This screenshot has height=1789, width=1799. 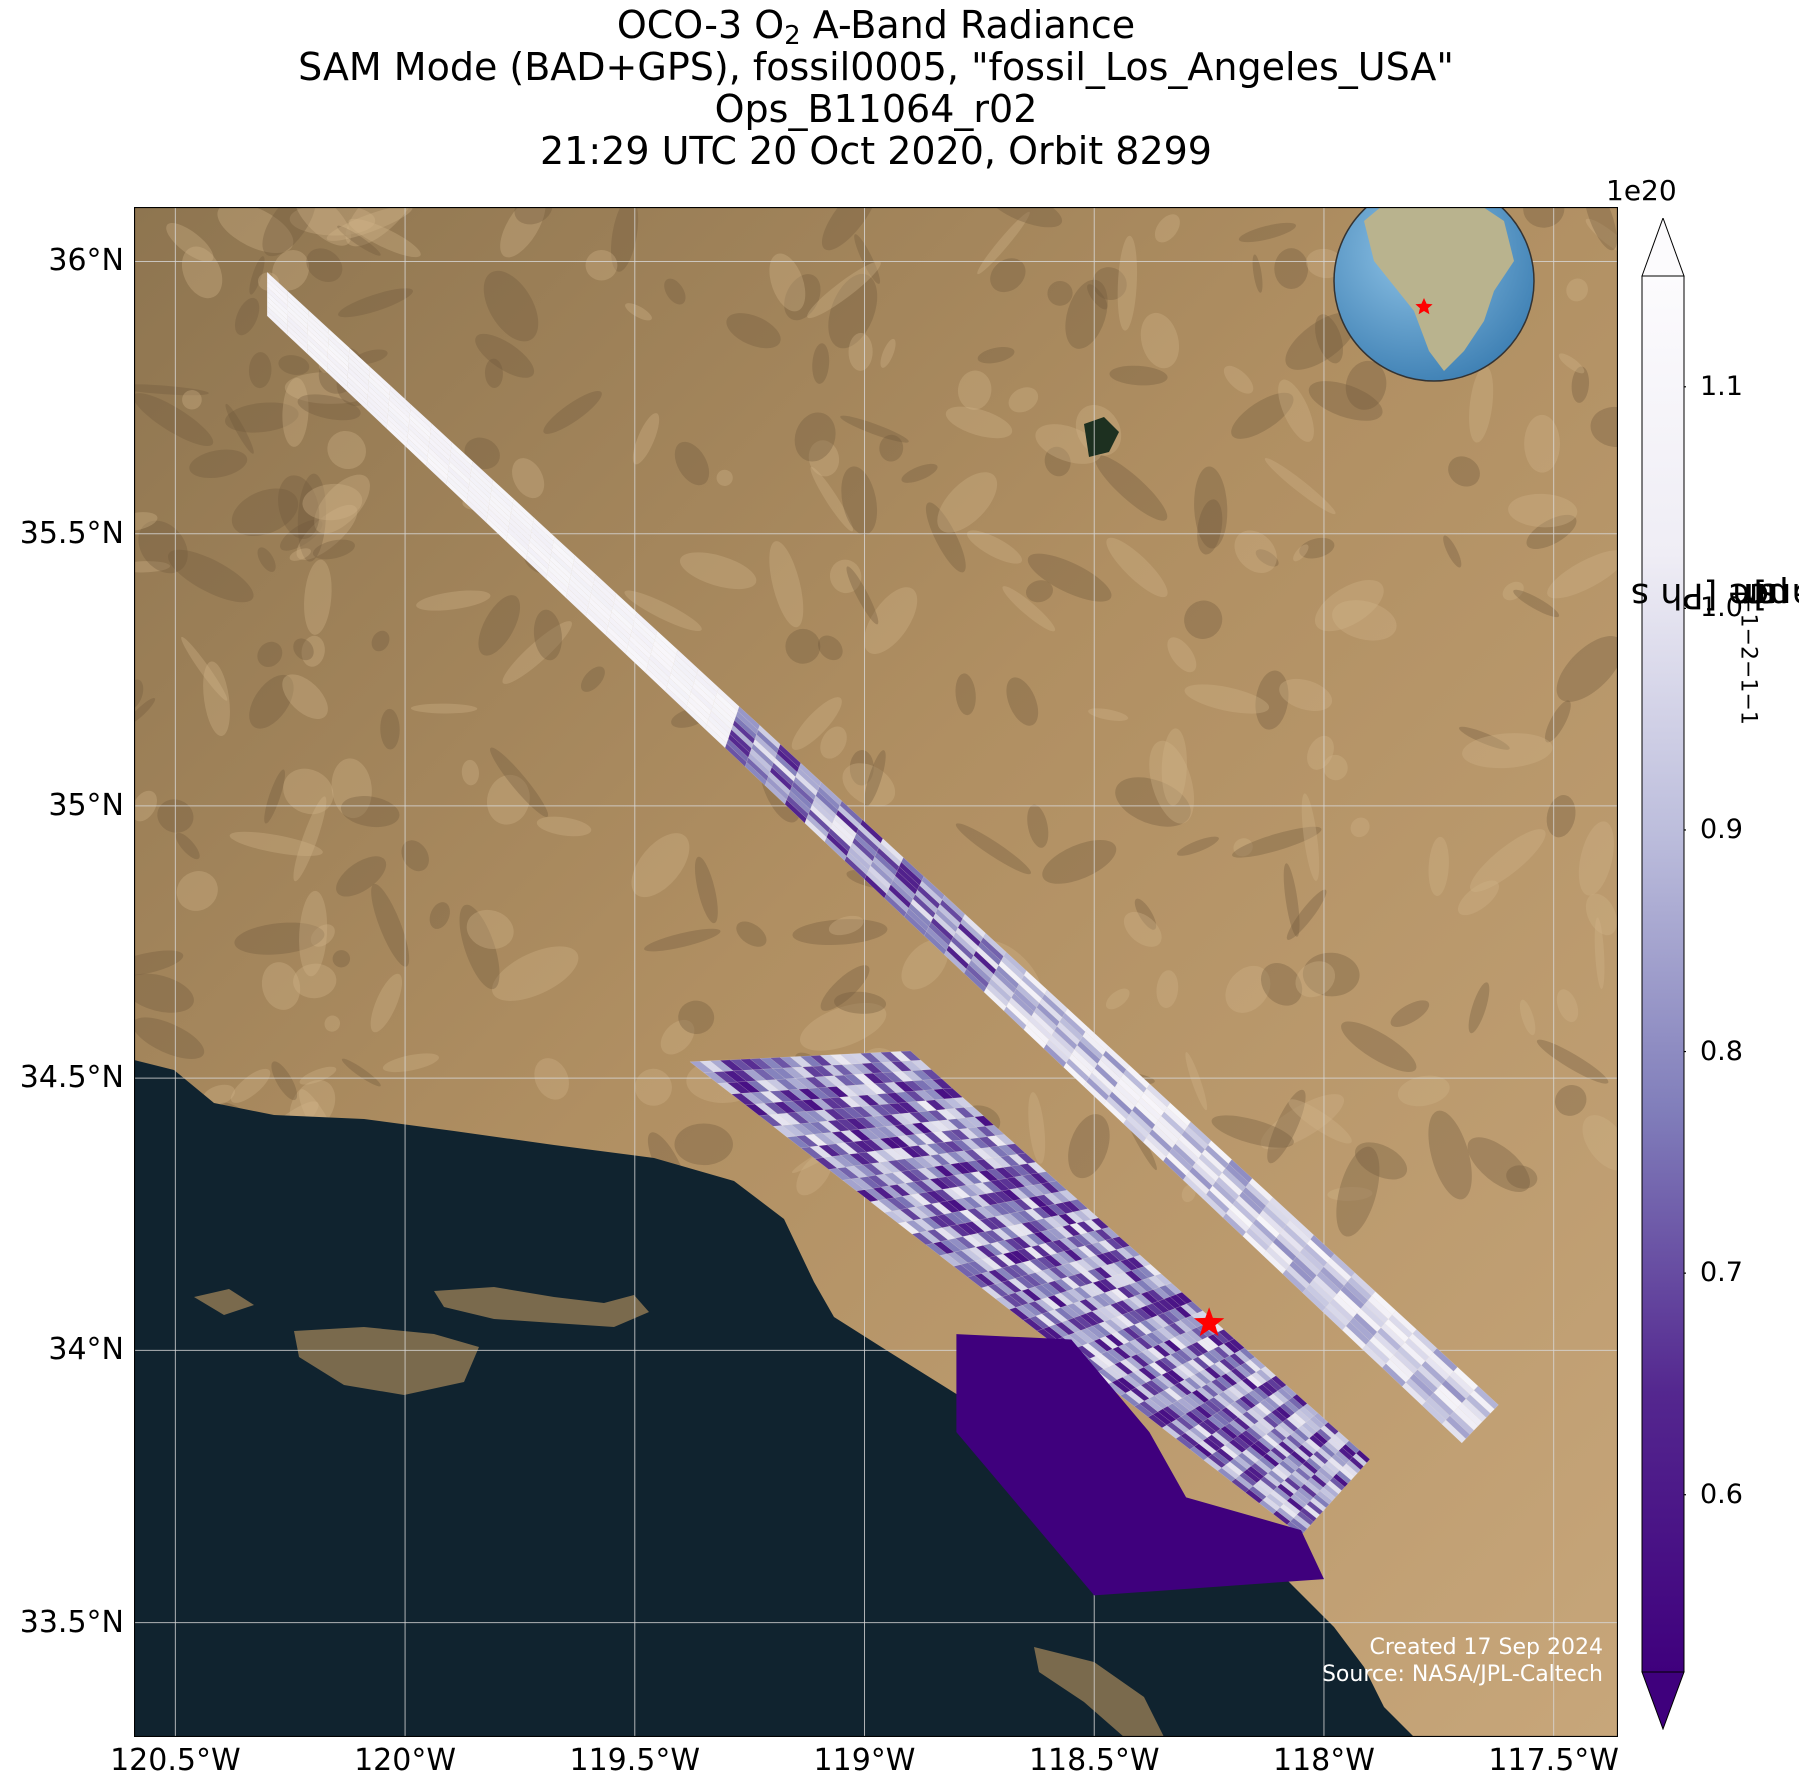 What do you see at coordinates (71, 1078) in the screenshot?
I see `lat-tick-label: 34.5°N` at bounding box center [71, 1078].